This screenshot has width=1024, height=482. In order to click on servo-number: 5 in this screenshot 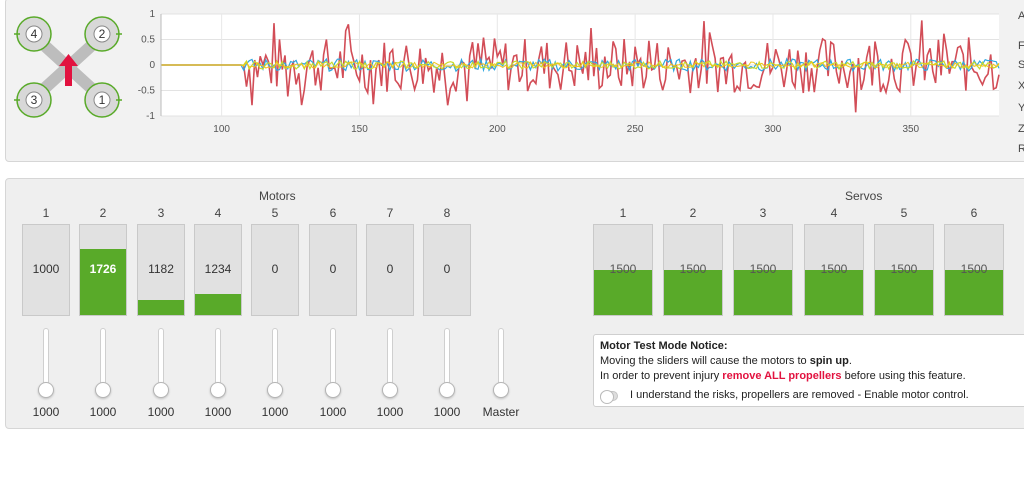, I will do `click(904, 213)`.